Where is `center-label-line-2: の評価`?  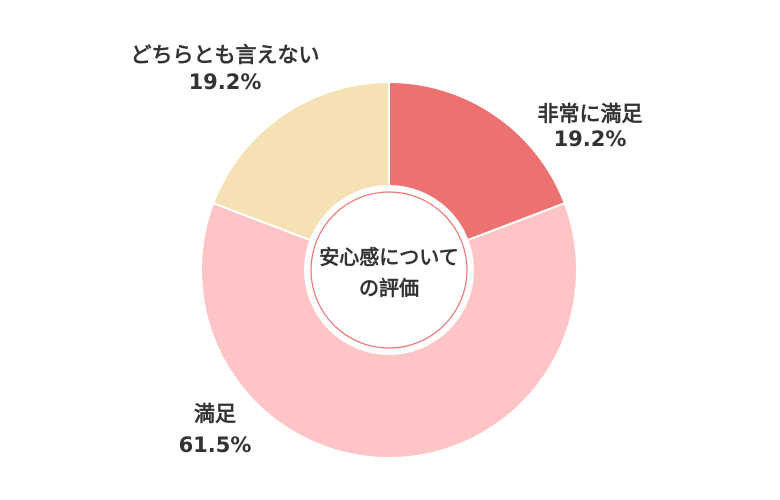 center-label-line-2: の評価 is located at coordinates (389, 288).